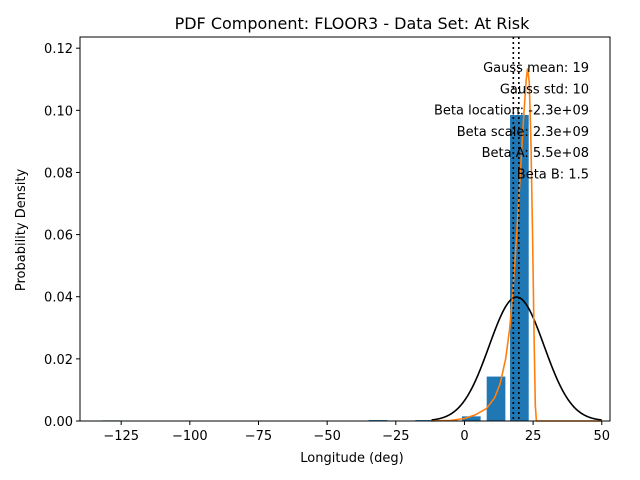  I want to click on y-tick-label: 0.08, so click(58, 173).